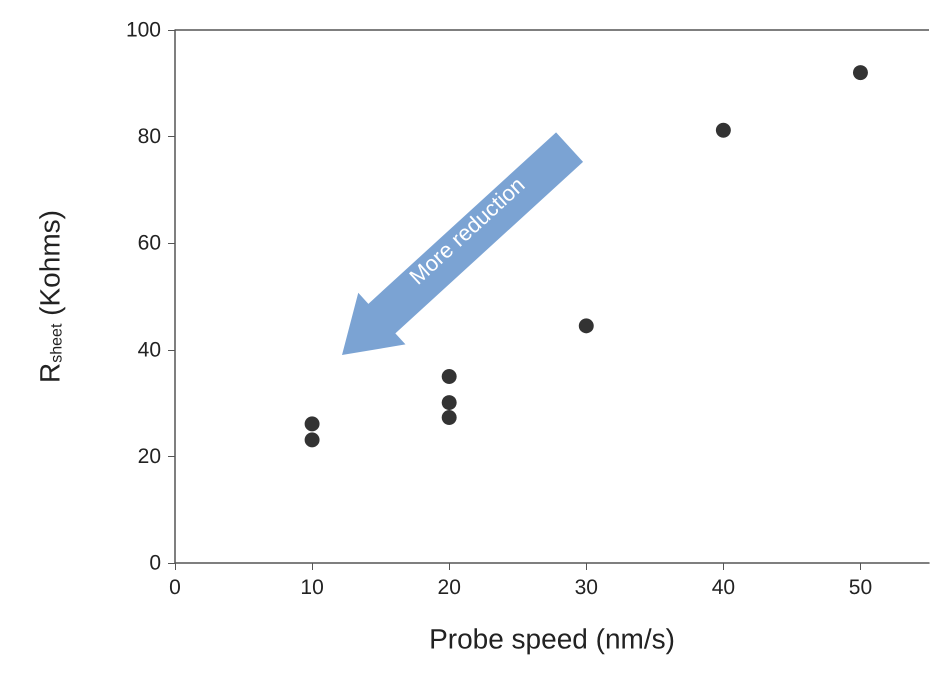 The image size is (941, 690). Describe the element at coordinates (155, 563) in the screenshot. I see `y-tick-label: 0` at that location.